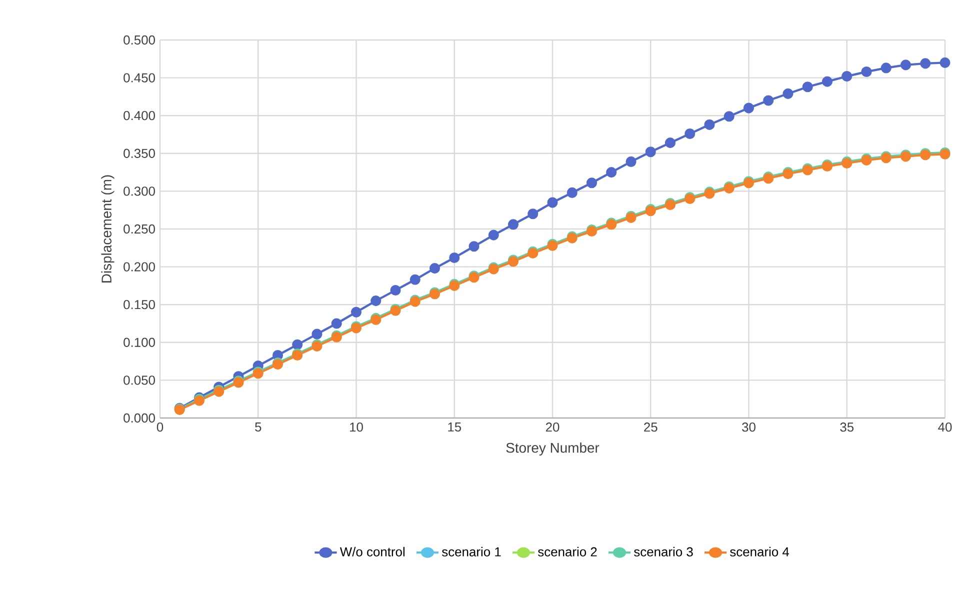 Image resolution: width=974 pixels, height=594 pixels. Describe the element at coordinates (455, 427) in the screenshot. I see `x-tick-label: 15` at that location.